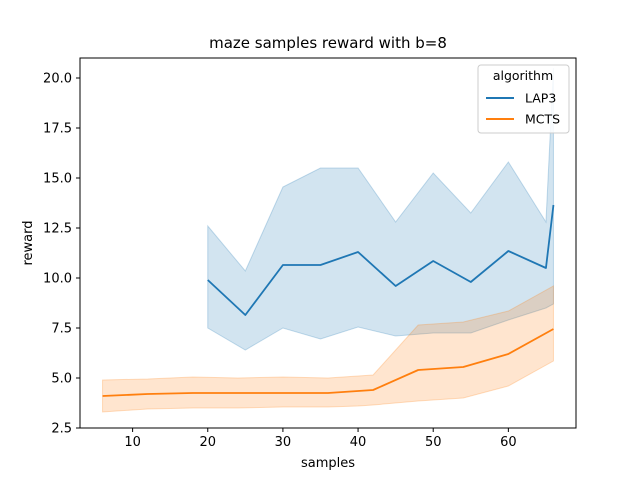 The height and width of the screenshot is (480, 640). I want to click on y-tick-label: 5.0, so click(61, 379).